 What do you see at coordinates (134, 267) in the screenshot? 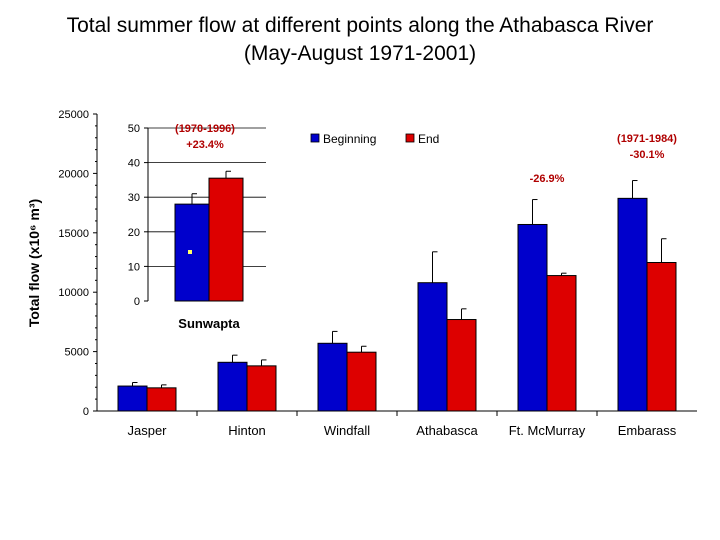
I see `inset-y-tick-label: 10` at bounding box center [134, 267].